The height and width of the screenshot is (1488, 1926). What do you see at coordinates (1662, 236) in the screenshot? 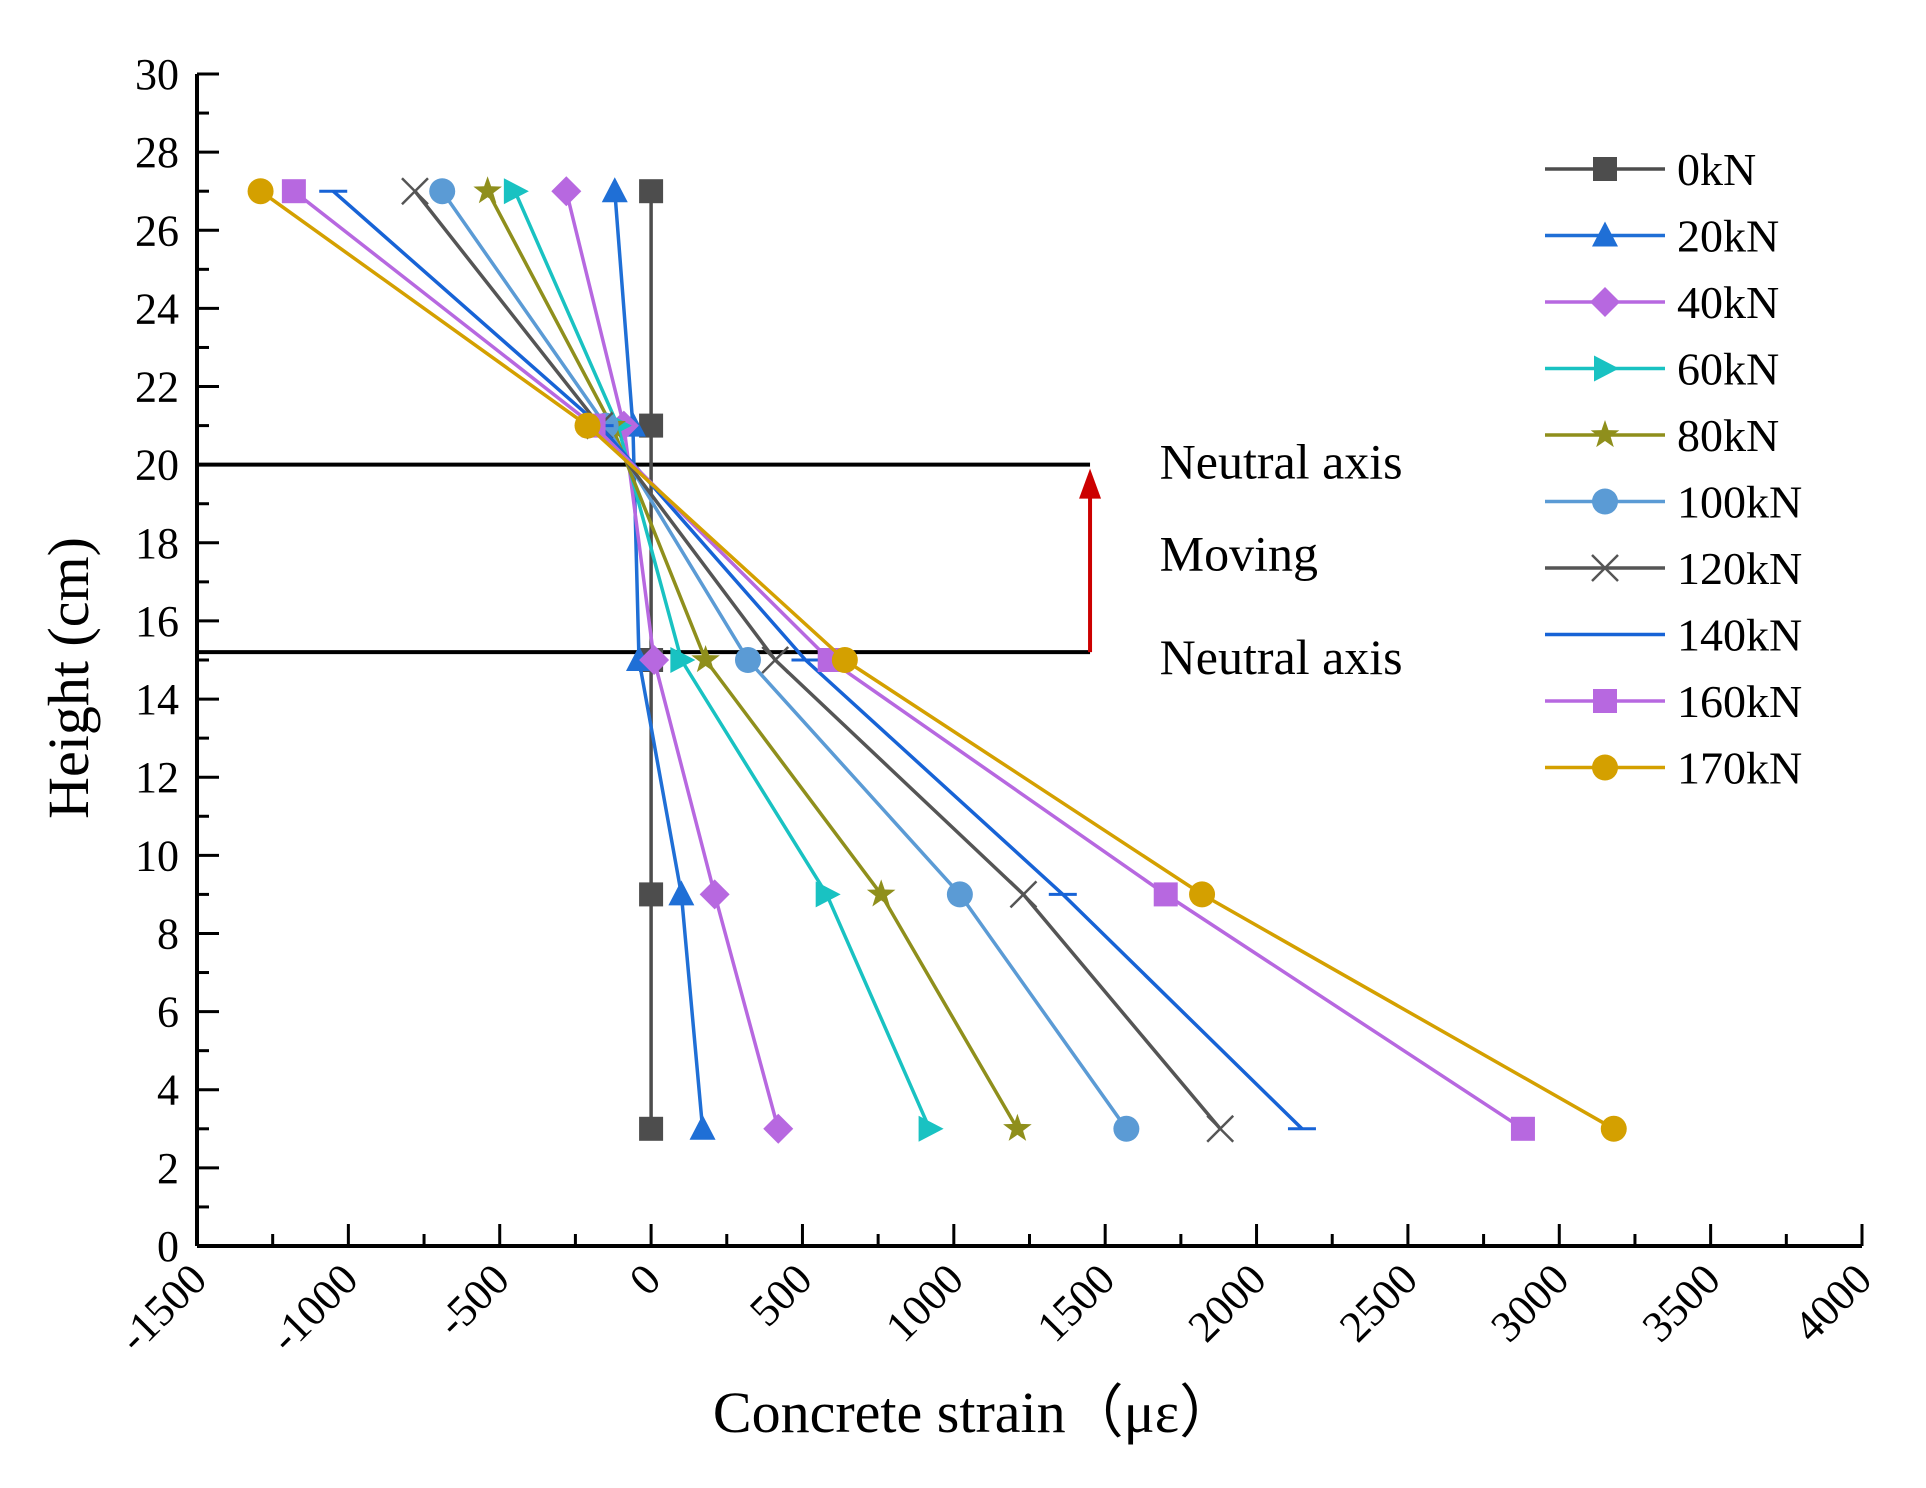
I see `legend-item: 20kN` at bounding box center [1662, 236].